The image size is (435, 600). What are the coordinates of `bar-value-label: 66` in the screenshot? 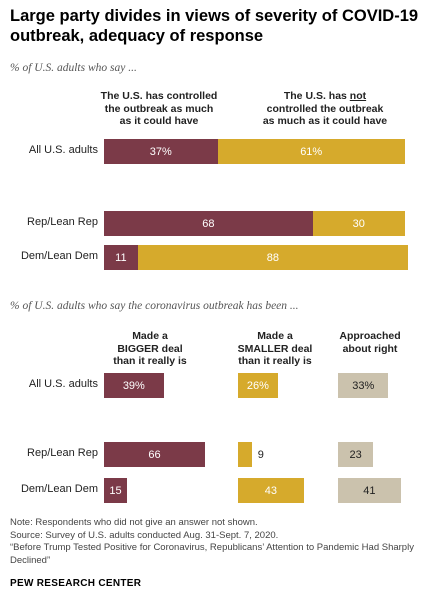 It's located at (154, 454).